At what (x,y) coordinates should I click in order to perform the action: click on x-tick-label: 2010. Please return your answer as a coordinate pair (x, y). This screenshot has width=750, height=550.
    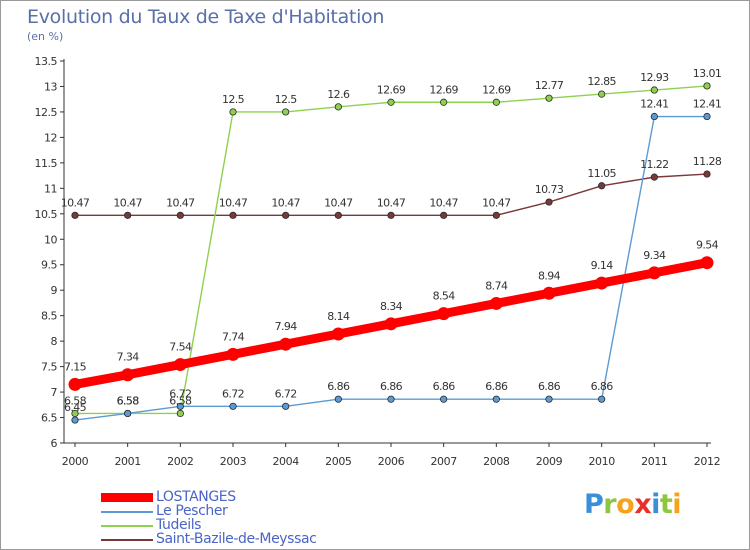
    Looking at the image, I should click on (601, 461).